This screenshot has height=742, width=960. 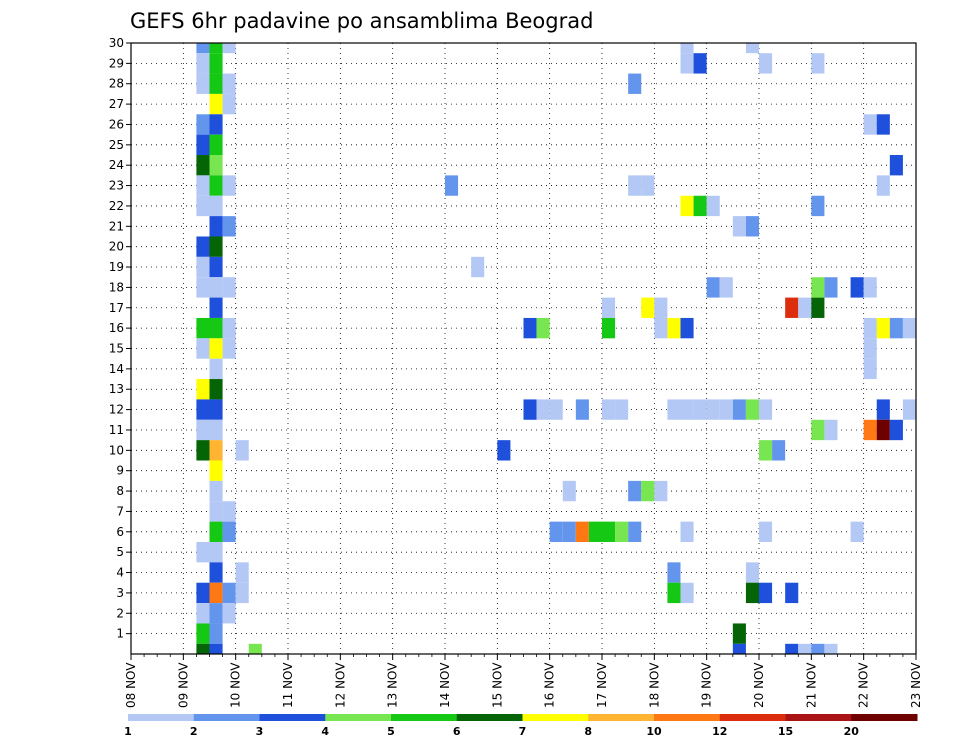 I want to click on chart-title: GEFS 6hr padavine po ansamblima Beograd, so click(x=361, y=21).